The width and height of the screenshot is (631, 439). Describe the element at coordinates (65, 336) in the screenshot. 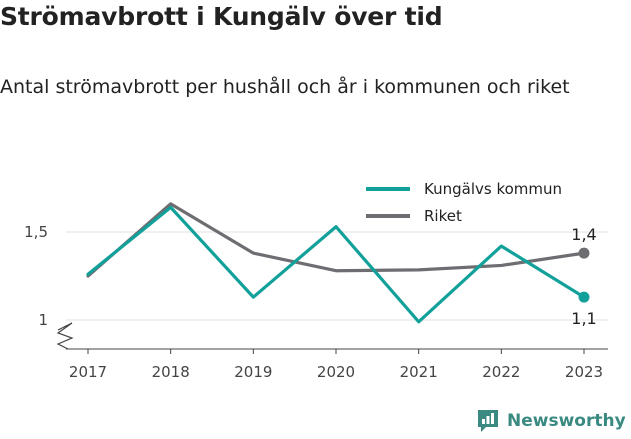

I see `axis-break-icon` at that location.